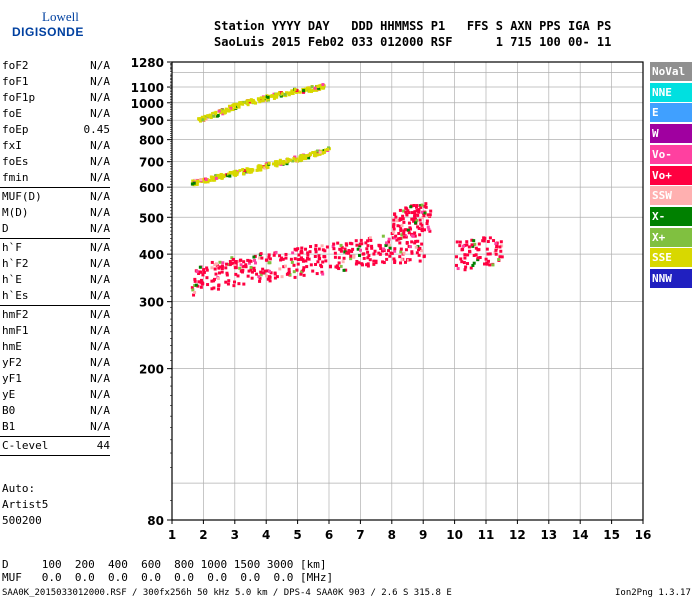  Describe the element at coordinates (56, 196) in the screenshot. I see `param-row: MUF(D) N/A` at that location.